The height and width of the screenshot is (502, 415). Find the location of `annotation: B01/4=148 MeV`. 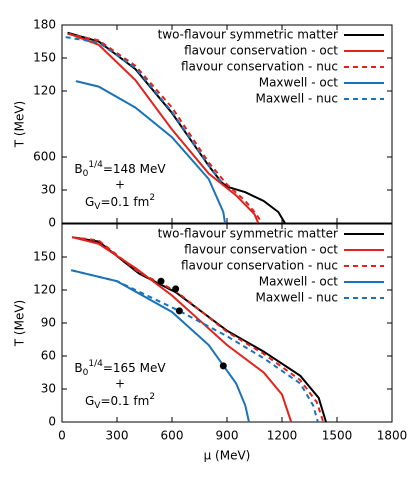

annotation: B01/4=148 MeV is located at coordinates (120, 169).